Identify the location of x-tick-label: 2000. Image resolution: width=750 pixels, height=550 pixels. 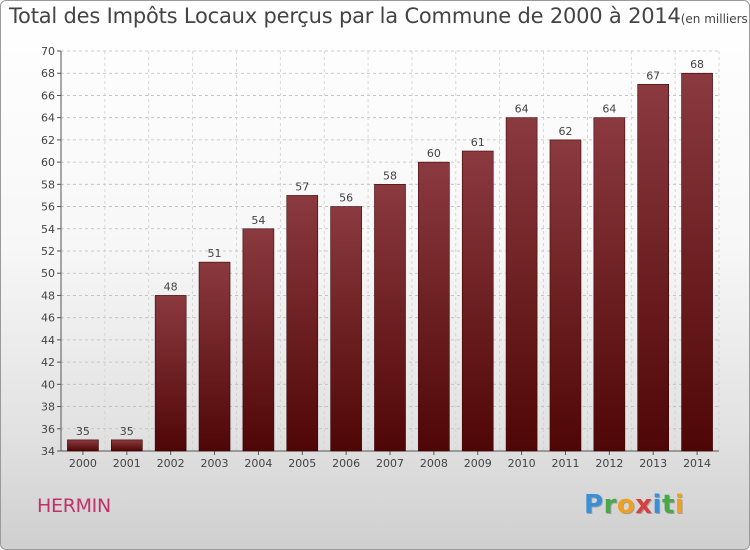
(83, 463).